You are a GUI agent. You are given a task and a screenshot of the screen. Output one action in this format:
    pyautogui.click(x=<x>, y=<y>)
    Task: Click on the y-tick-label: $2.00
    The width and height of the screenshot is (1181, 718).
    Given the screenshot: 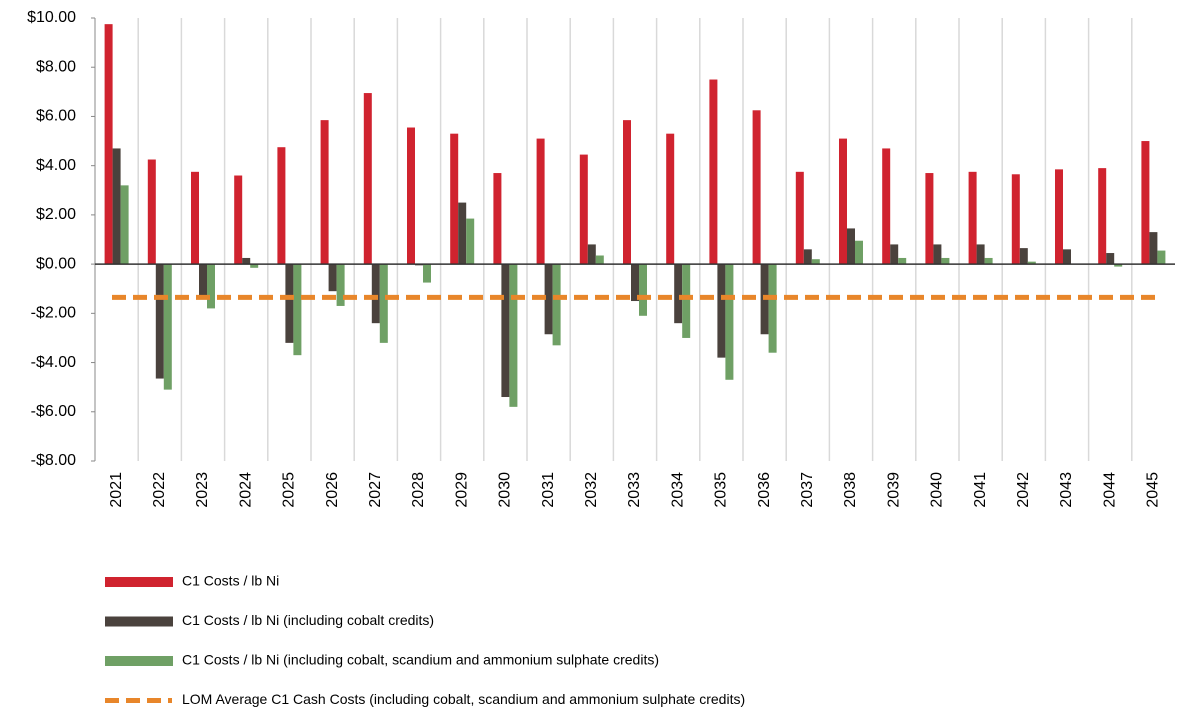 What is the action you would take?
    pyautogui.click(x=56, y=214)
    